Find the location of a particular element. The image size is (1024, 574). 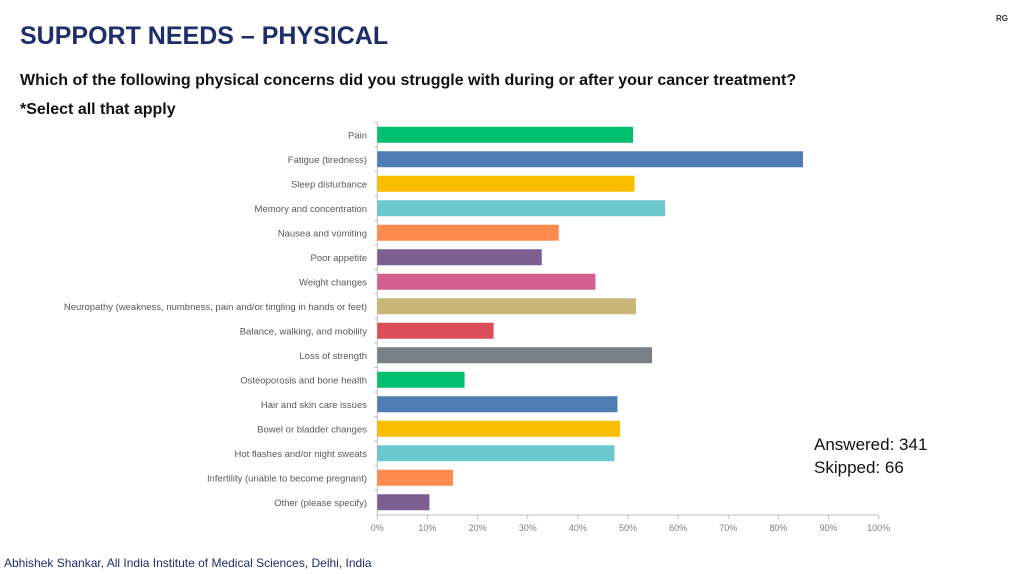

category-label: Nausea and vomiting is located at coordinates (322, 233).